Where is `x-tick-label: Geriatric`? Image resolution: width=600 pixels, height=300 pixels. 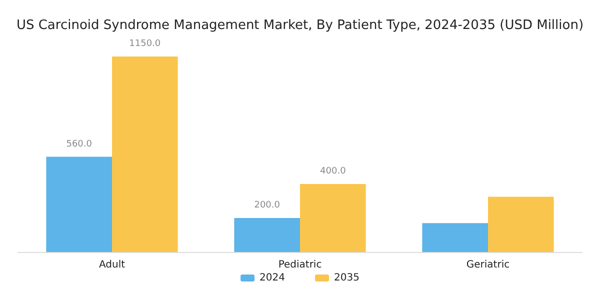
x-tick-label: Geriatric is located at coordinates (488, 265).